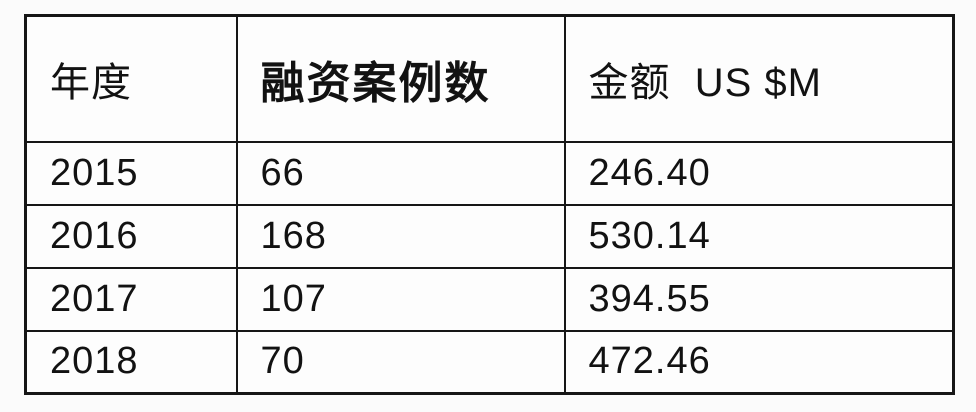 Image resolution: width=976 pixels, height=412 pixels. I want to click on cell-amount: 394.55, so click(759, 299).